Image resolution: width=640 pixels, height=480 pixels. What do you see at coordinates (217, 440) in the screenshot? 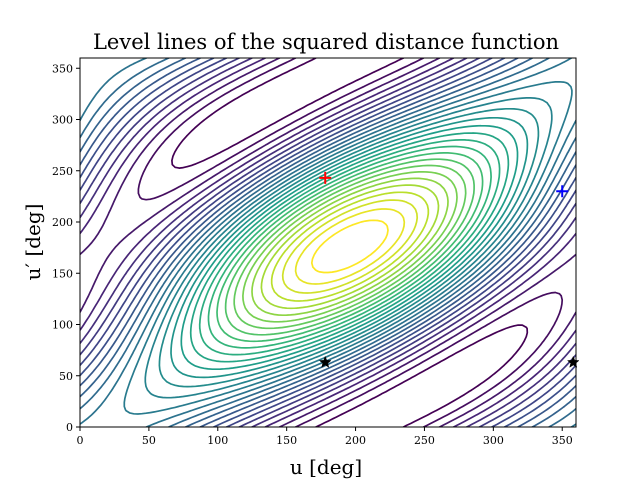
I see `x-tick-label: 100` at bounding box center [217, 440].